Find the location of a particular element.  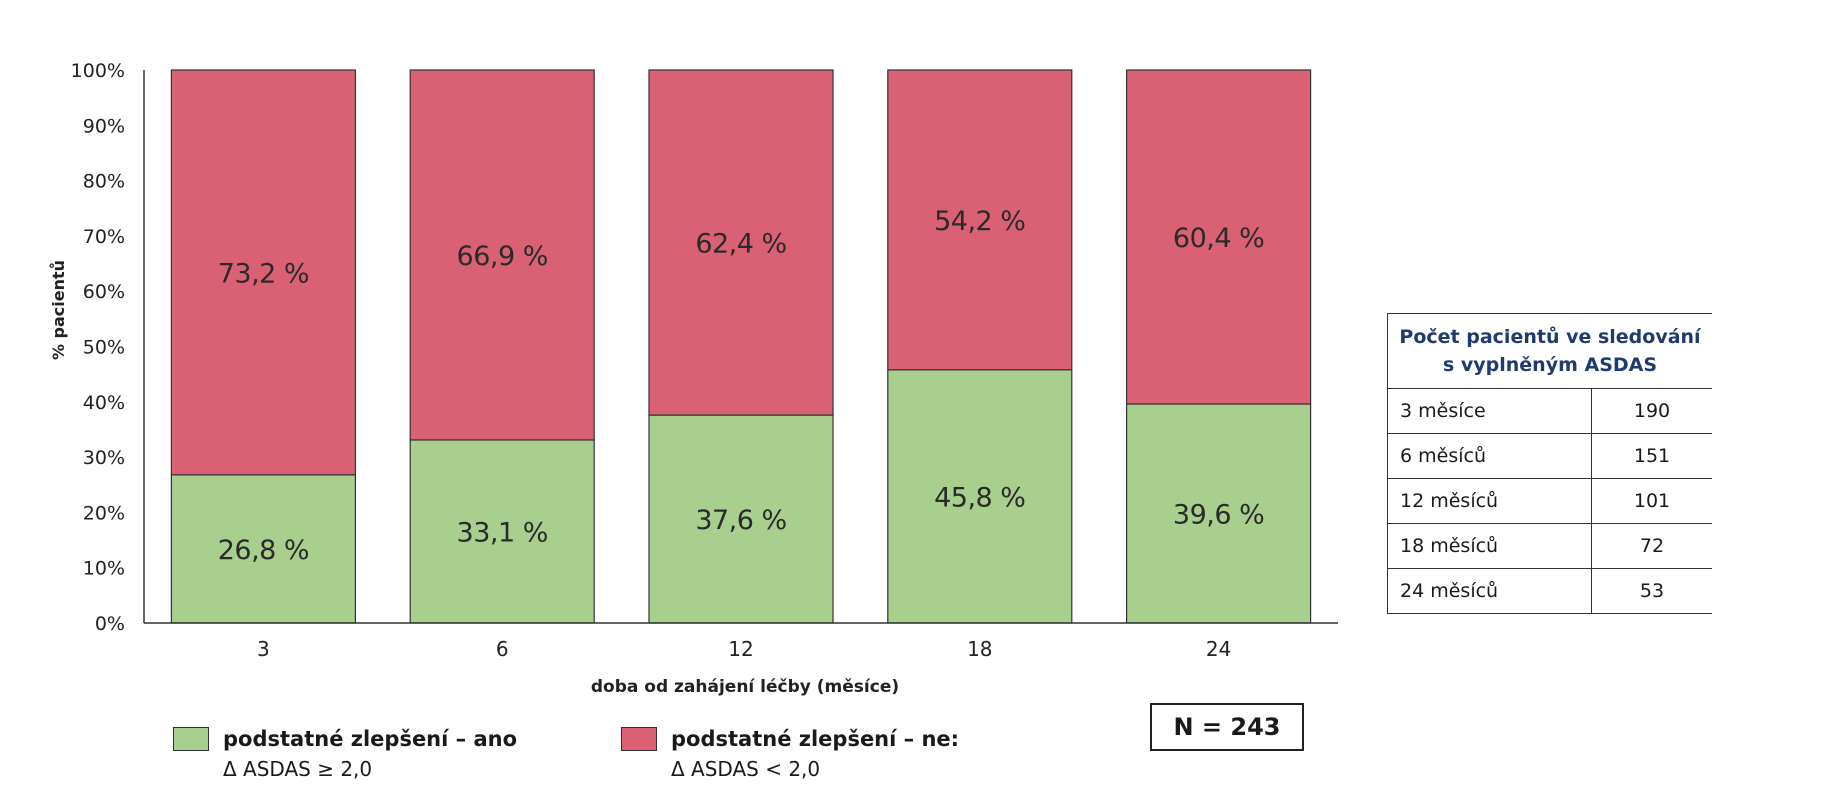

sample-size-box: N = 243 is located at coordinates (1227, 727).